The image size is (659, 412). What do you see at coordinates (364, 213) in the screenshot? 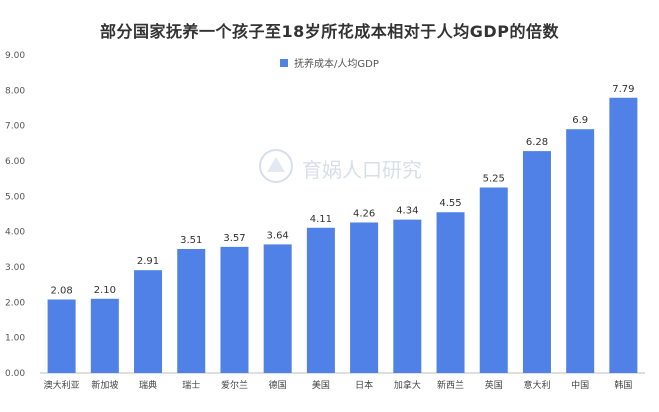
I see `data-label: 4.26` at bounding box center [364, 213].